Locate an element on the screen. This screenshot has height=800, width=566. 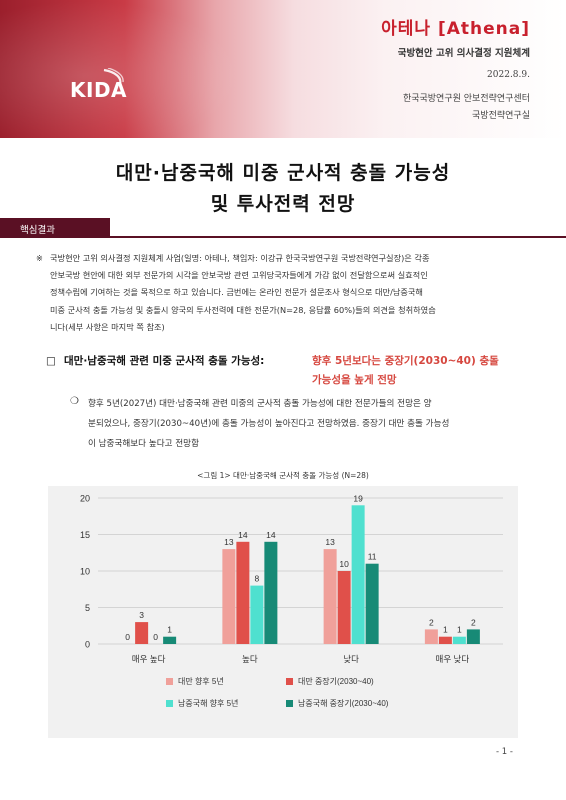
y-tick-label: 10 is located at coordinates (85, 572).